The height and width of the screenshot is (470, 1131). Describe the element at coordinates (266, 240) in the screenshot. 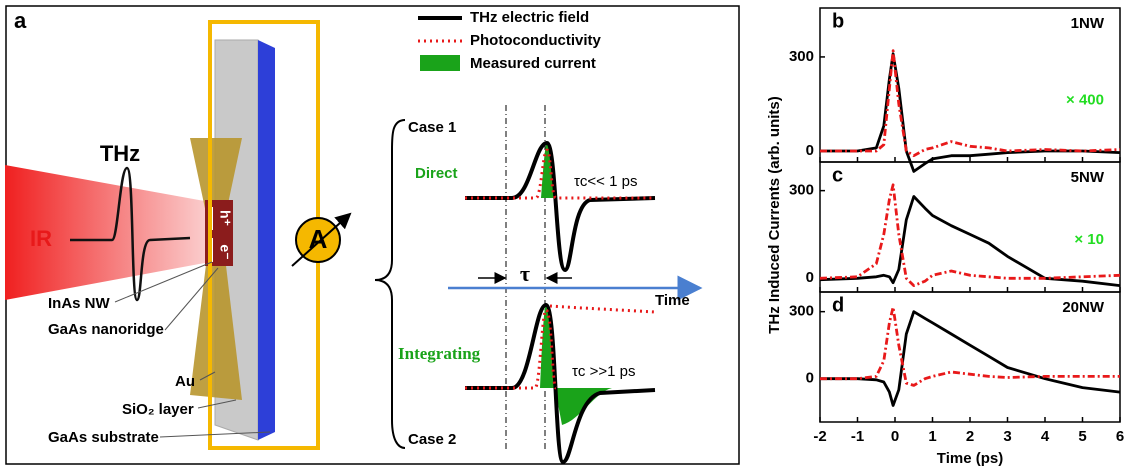

I see `substrate` at that location.